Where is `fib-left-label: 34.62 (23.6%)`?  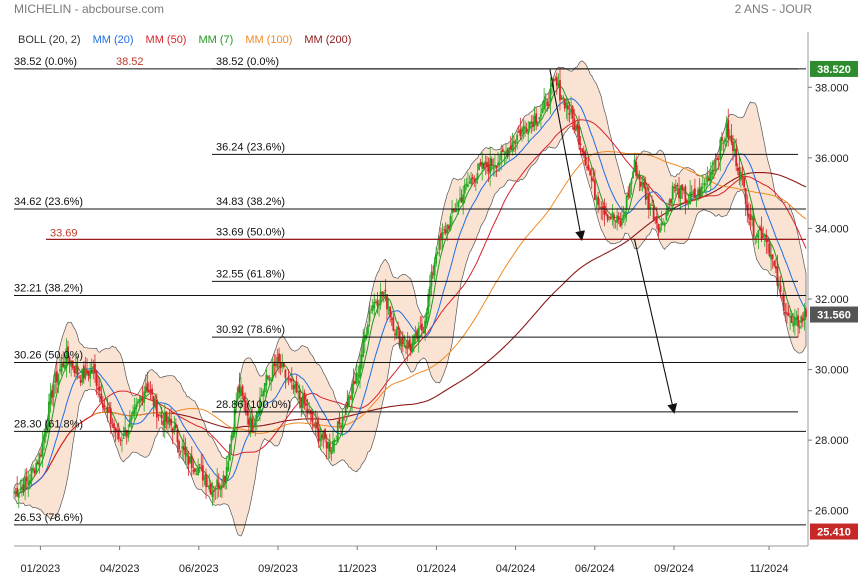
fib-left-label: 34.62 (23.6%) is located at coordinates (48, 202).